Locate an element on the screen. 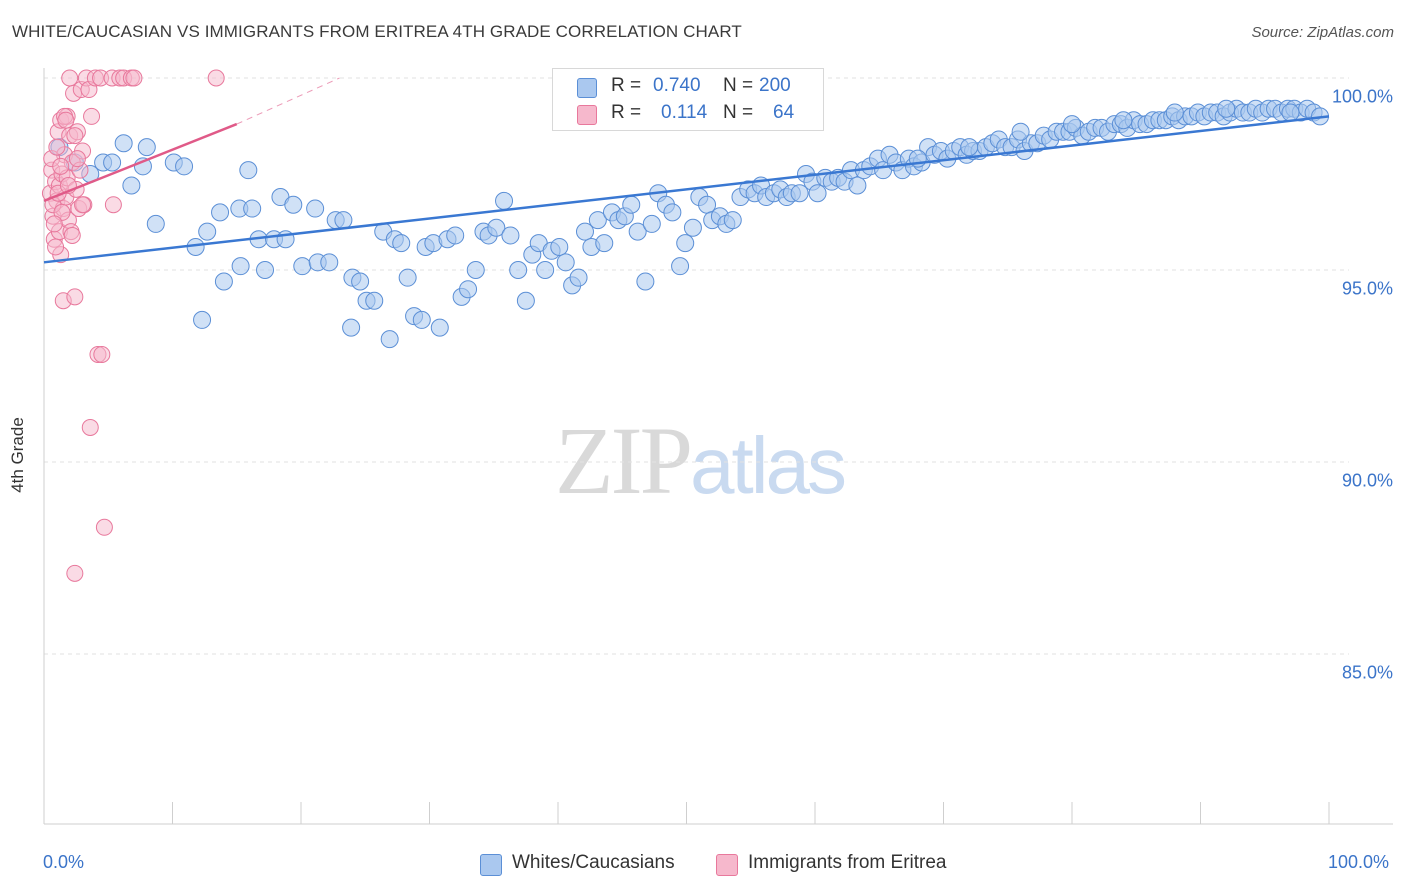 The image size is (1406, 892). y-tick-label: 95.0% is located at coordinates (1367, 288).